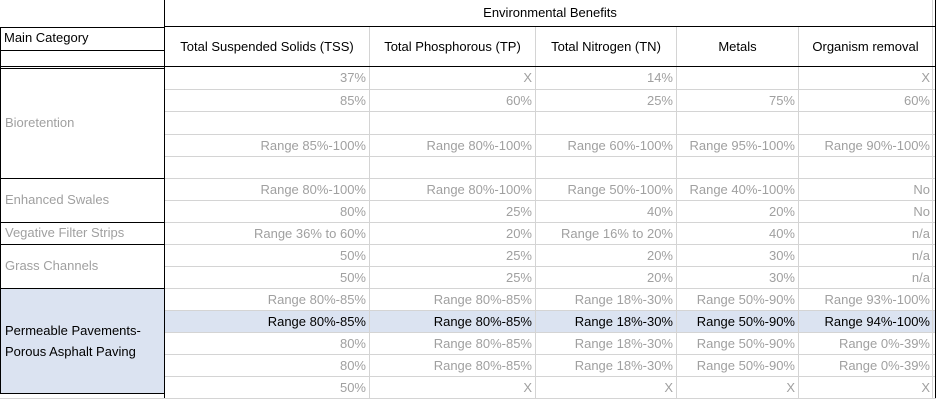  Describe the element at coordinates (920, 277) in the screenshot. I see `cell-r10-organism-removal: n/a` at that location.